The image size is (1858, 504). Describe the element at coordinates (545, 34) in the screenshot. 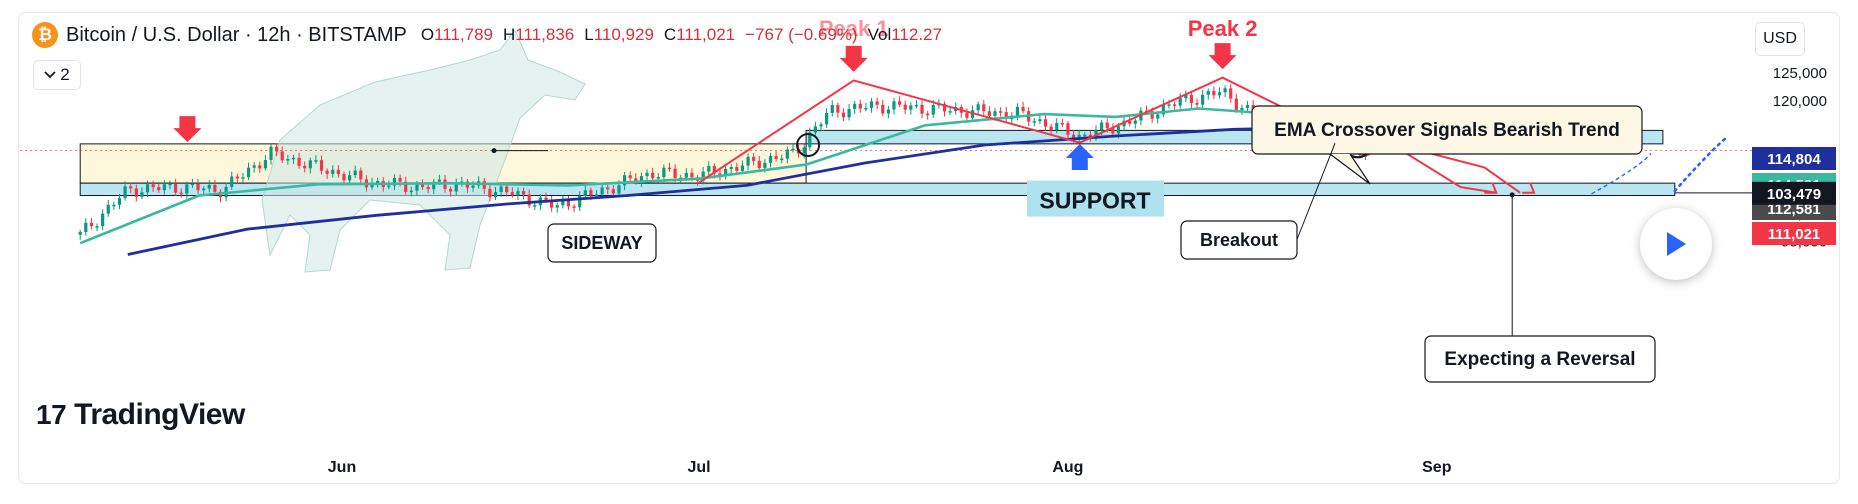

I see `high-value: 111,836` at that location.